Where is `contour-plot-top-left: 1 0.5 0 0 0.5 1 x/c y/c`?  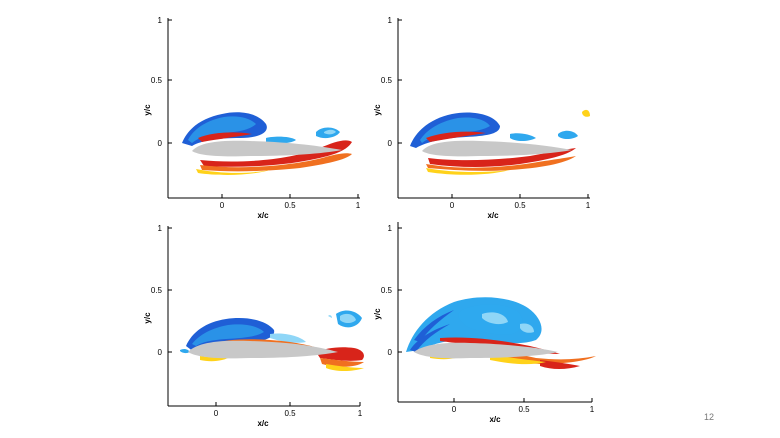
contour-plot-top-left: 1 0.5 0 0 0.5 1 x/c y/c is located at coordinates (252, 118).